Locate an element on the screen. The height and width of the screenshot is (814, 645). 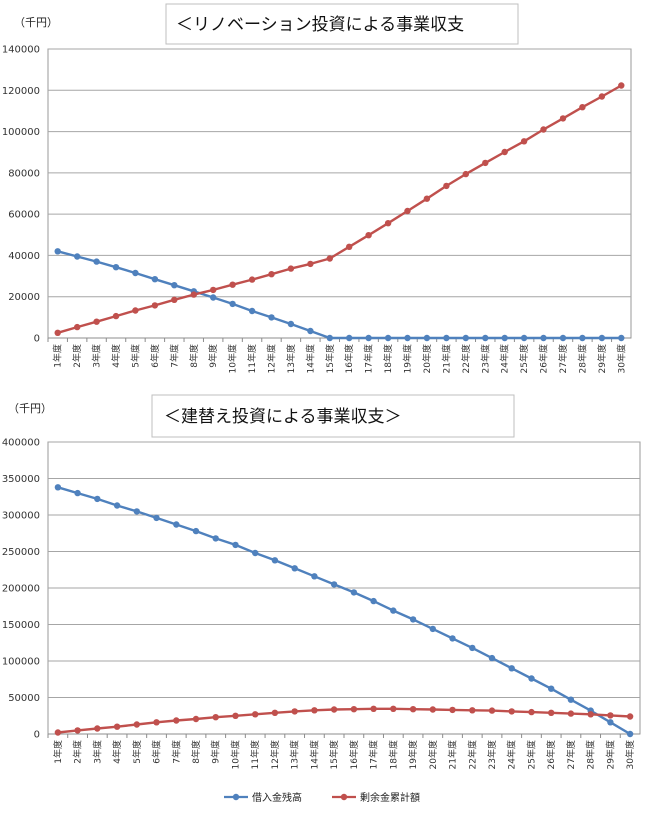
c2-x-tick-label: 14年度 is located at coordinates (314, 754).